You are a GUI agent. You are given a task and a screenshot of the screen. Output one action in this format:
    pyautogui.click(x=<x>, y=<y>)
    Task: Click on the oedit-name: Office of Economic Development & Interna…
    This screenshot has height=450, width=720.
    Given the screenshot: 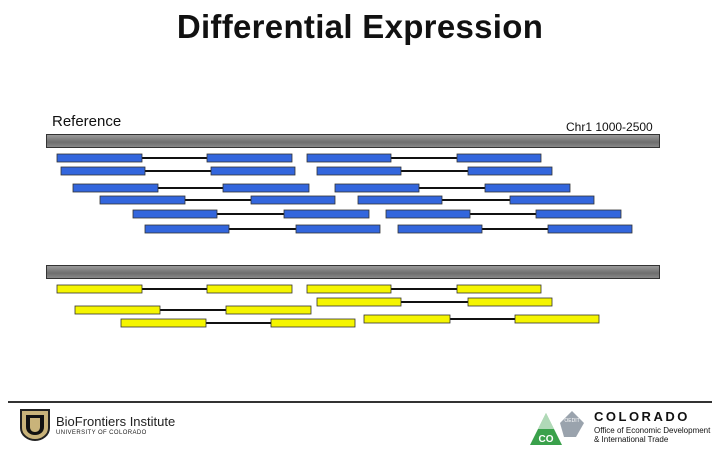 What is the action you would take?
    pyautogui.click(x=652, y=435)
    